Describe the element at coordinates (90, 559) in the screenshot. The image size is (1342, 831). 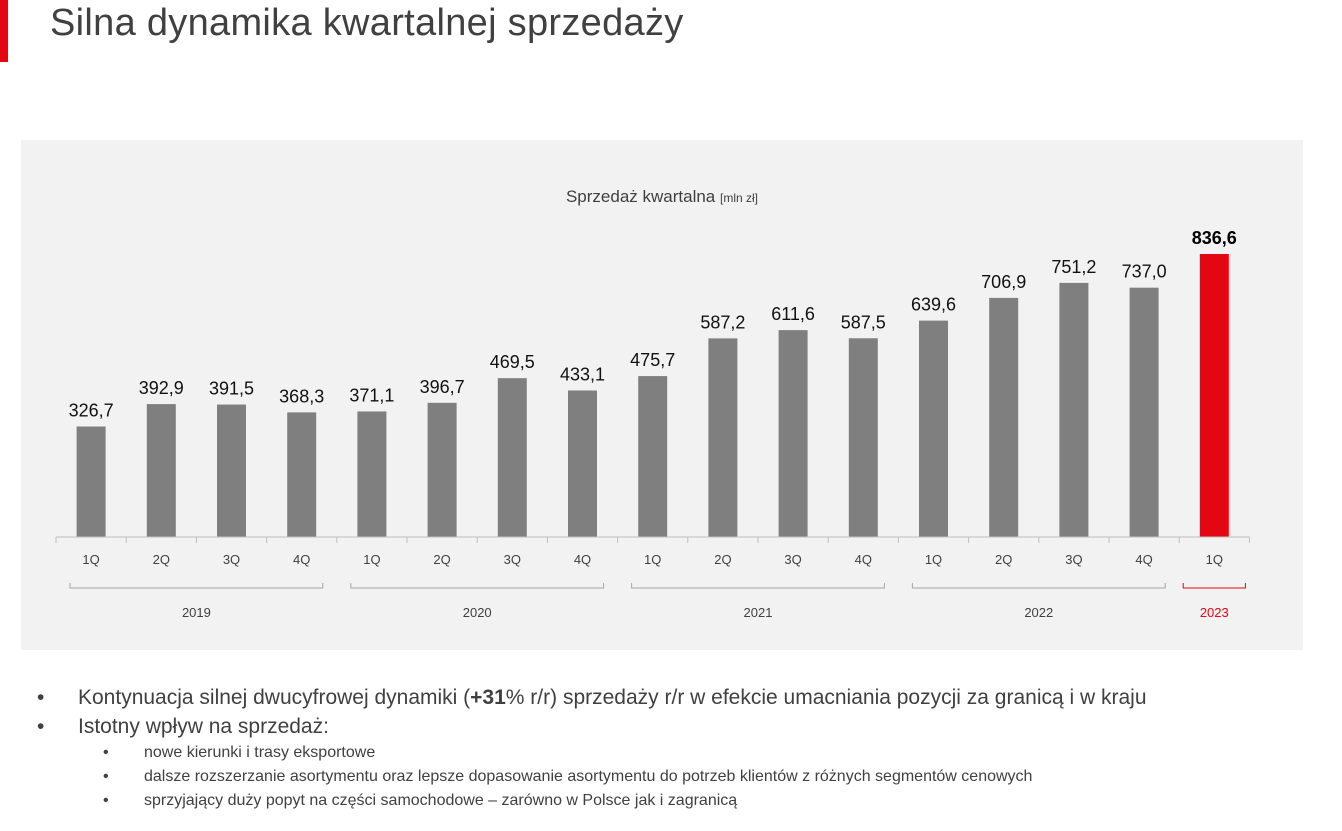
I see `x-tick-label-1: 1Q` at that location.